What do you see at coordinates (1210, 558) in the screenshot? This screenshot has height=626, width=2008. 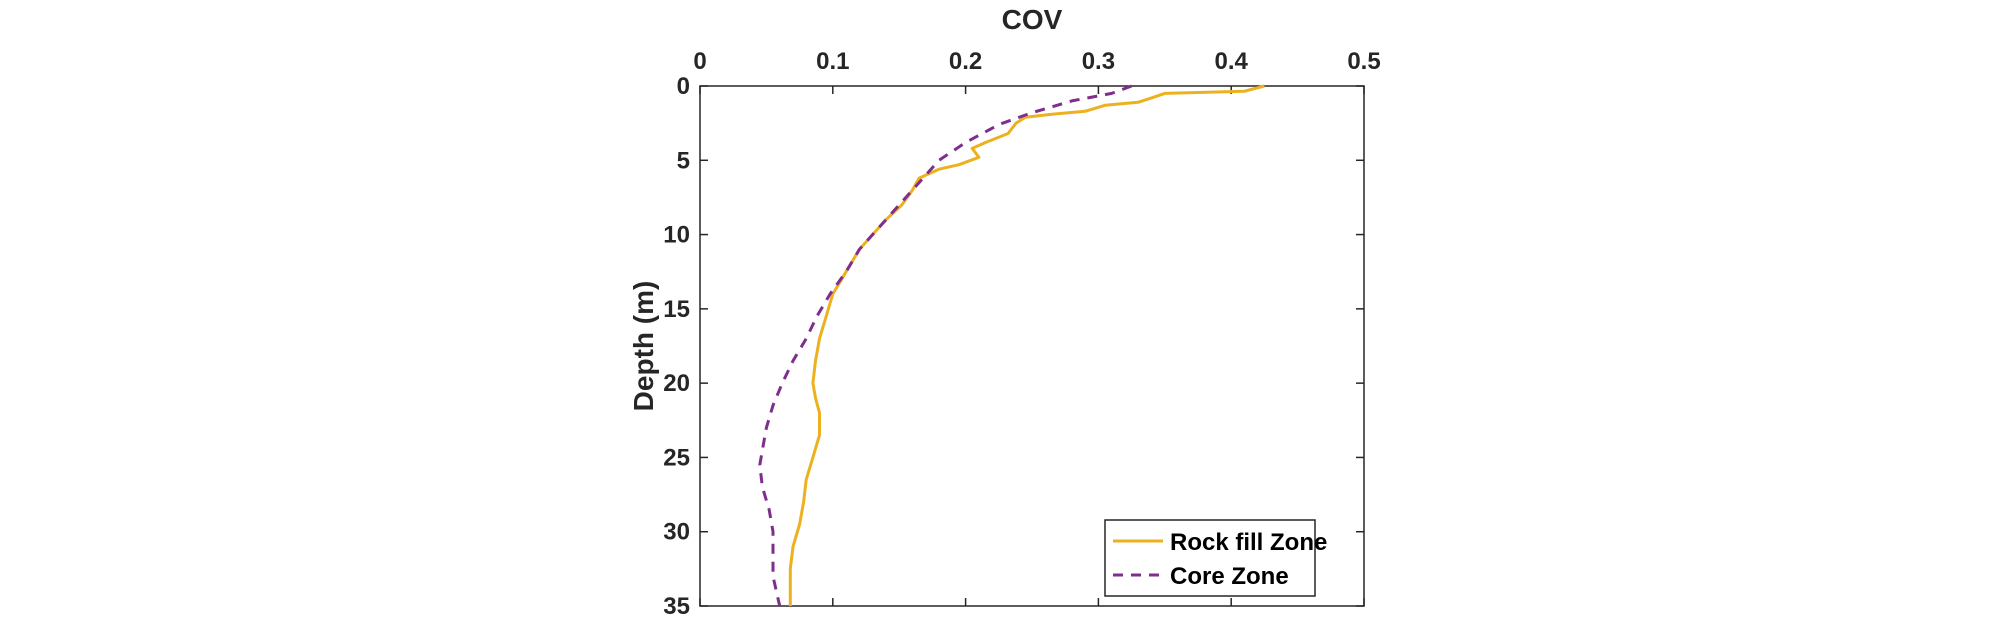 I see `legend-box` at bounding box center [1210, 558].